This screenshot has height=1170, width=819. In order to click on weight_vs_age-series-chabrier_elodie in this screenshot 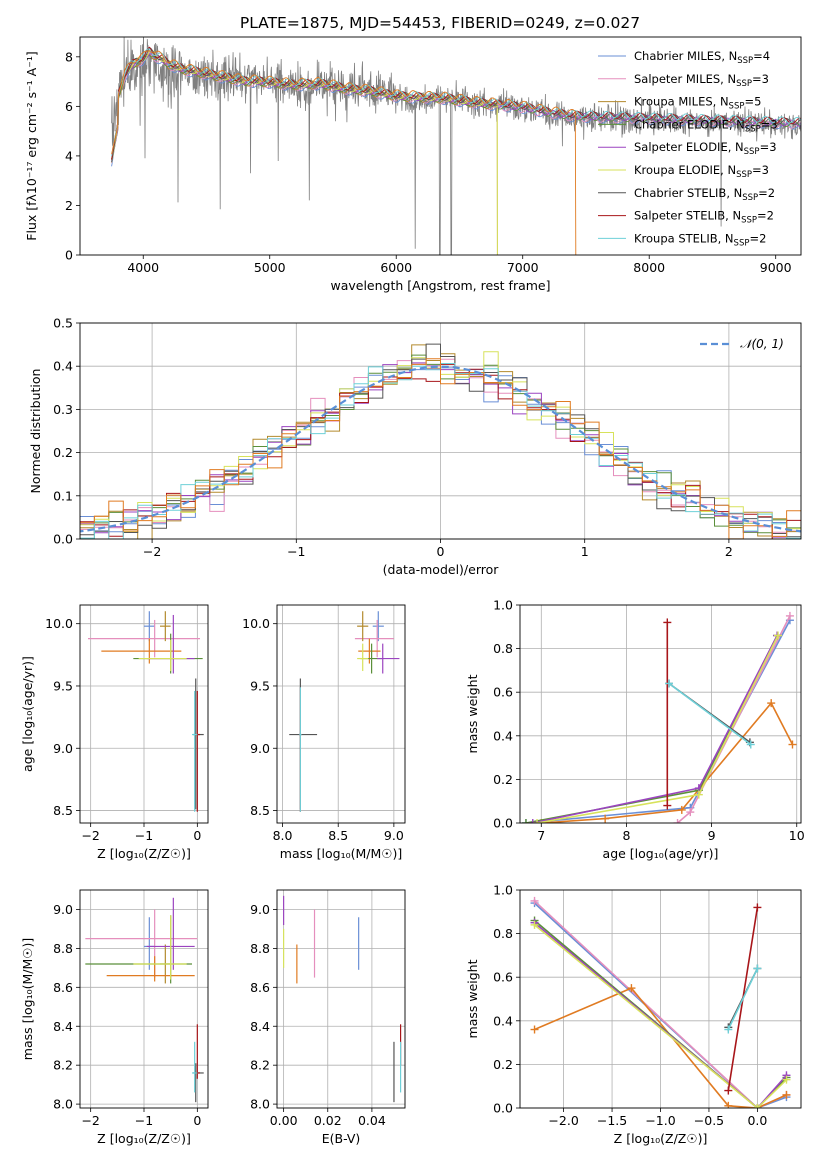, I will do `click(651, 729)`.